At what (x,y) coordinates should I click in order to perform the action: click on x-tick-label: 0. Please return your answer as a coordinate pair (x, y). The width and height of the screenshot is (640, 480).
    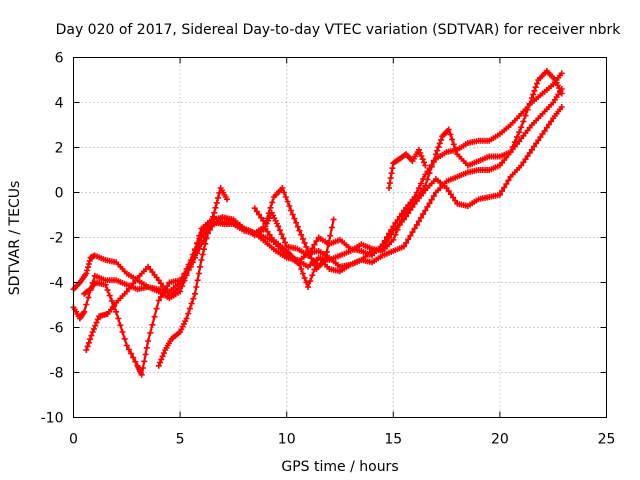
    Looking at the image, I should click on (73, 440).